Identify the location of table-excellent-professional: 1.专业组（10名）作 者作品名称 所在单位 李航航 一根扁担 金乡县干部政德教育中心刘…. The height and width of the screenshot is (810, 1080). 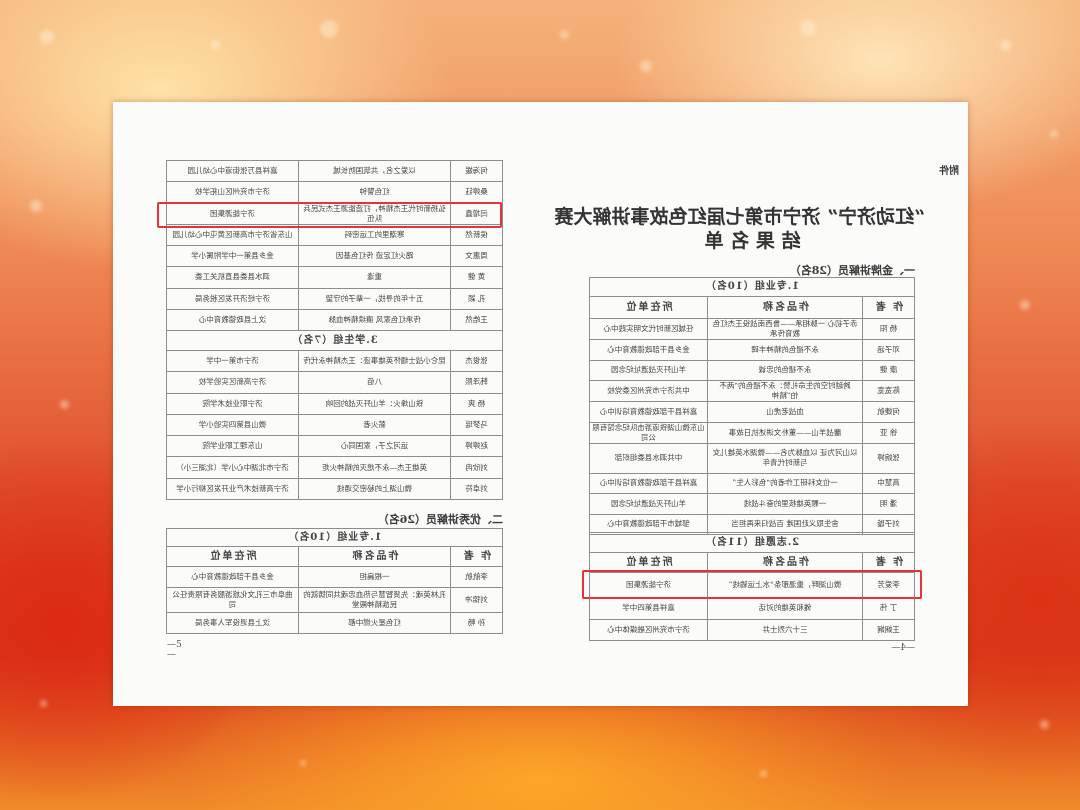
(334, 581).